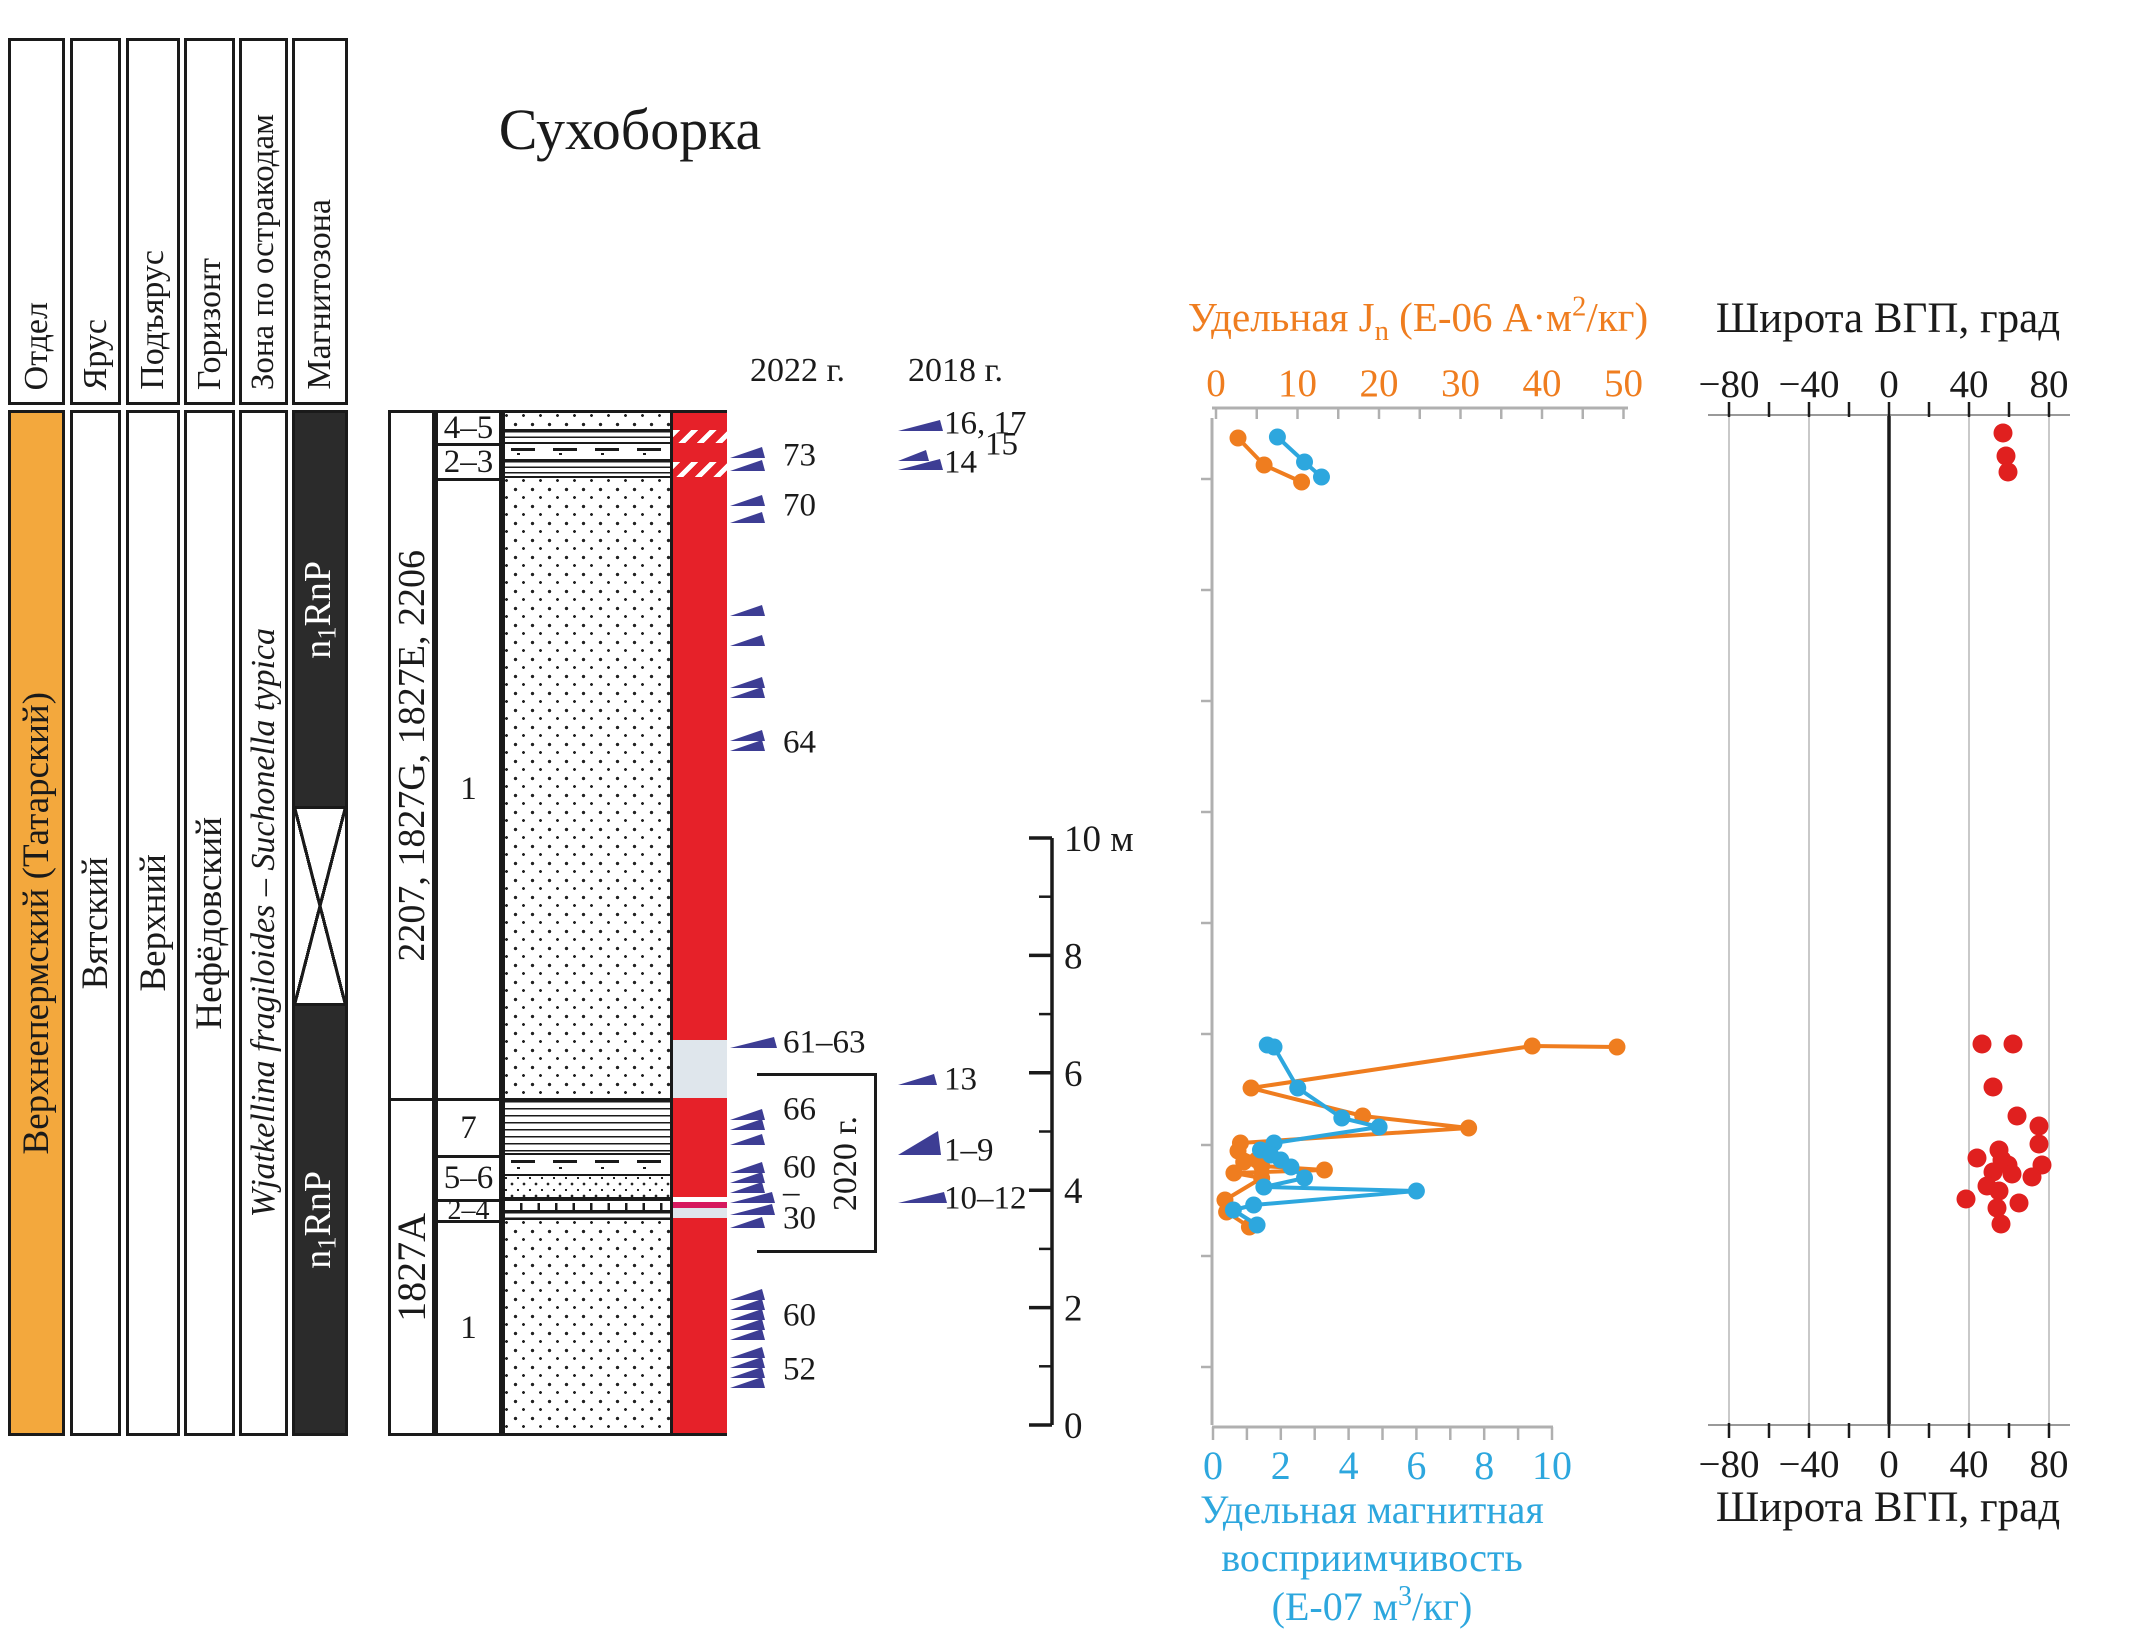  I want to click on layer-box: 5–6, so click(468, 1178).